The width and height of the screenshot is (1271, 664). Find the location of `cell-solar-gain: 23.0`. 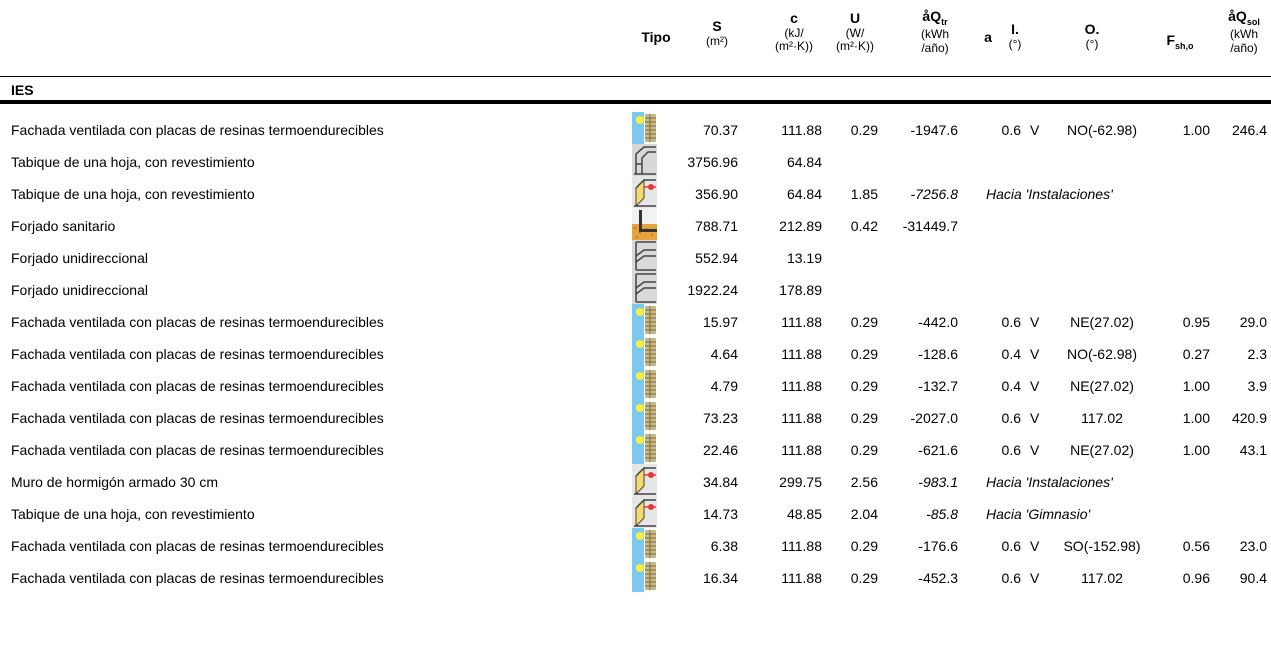

cell-solar-gain: 23.0 is located at coordinates (1253, 546).